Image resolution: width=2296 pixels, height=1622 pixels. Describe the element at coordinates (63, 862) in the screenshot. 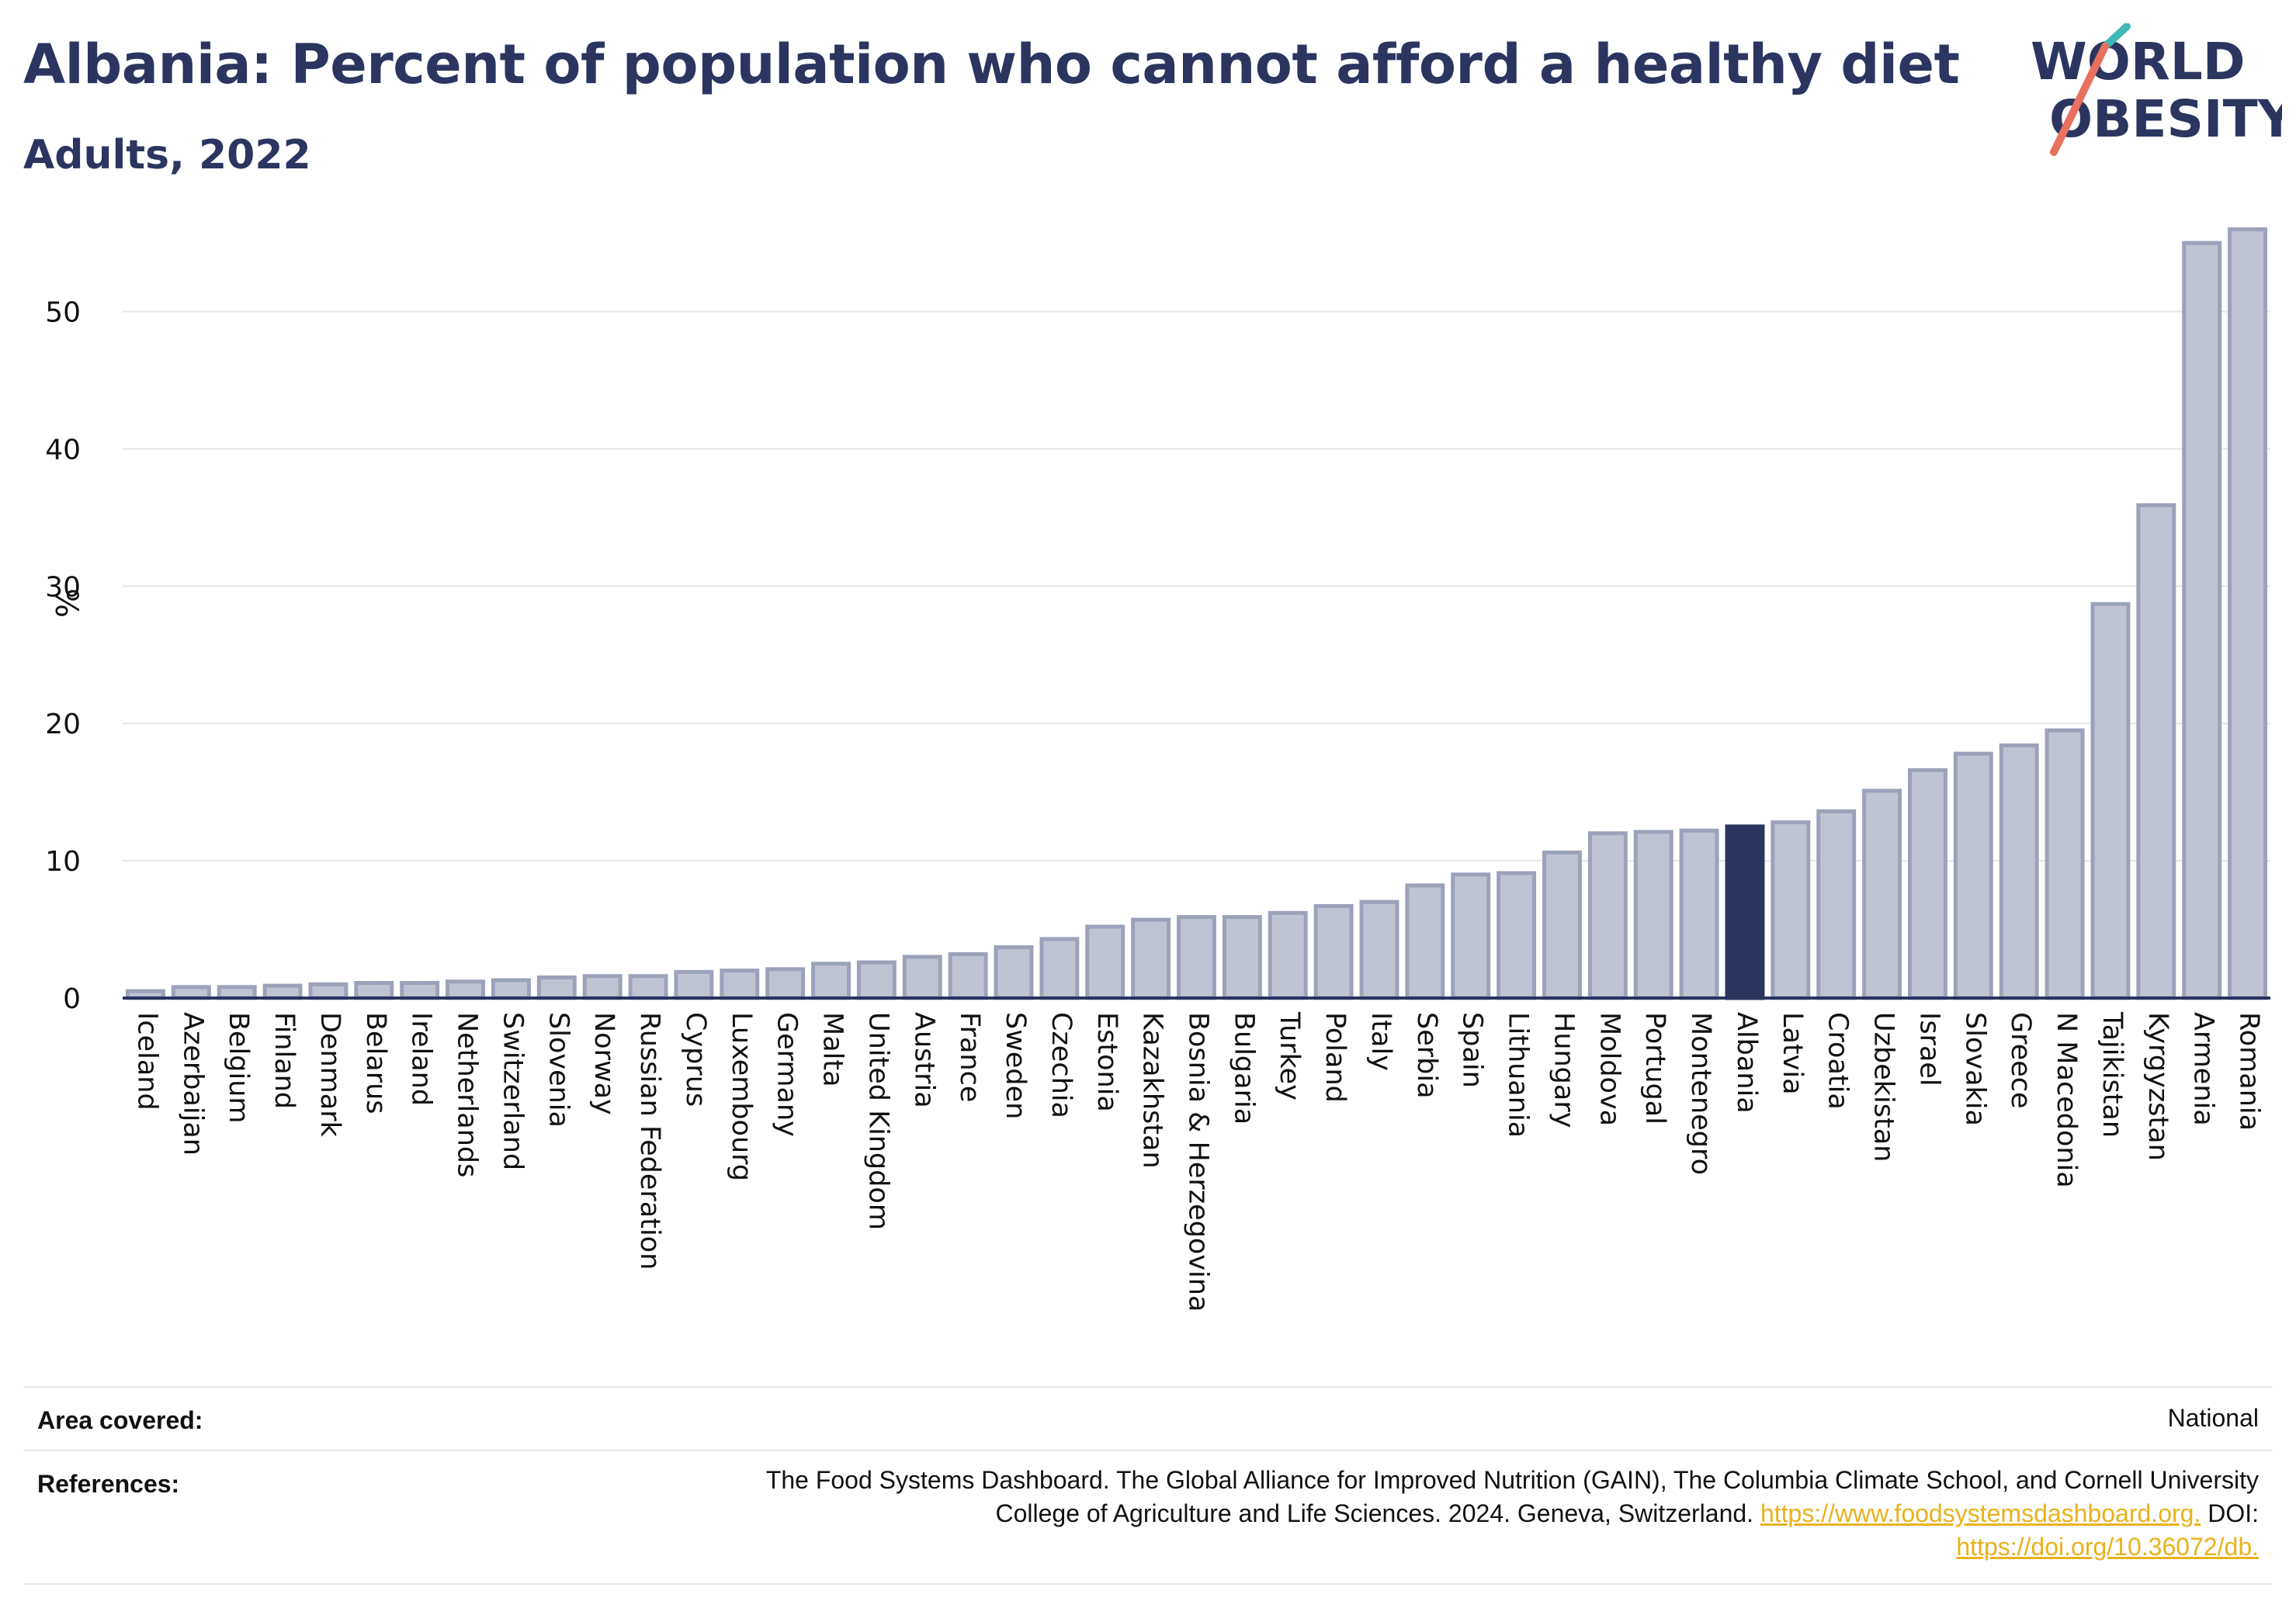

I see `y-tick-label: 10` at that location.